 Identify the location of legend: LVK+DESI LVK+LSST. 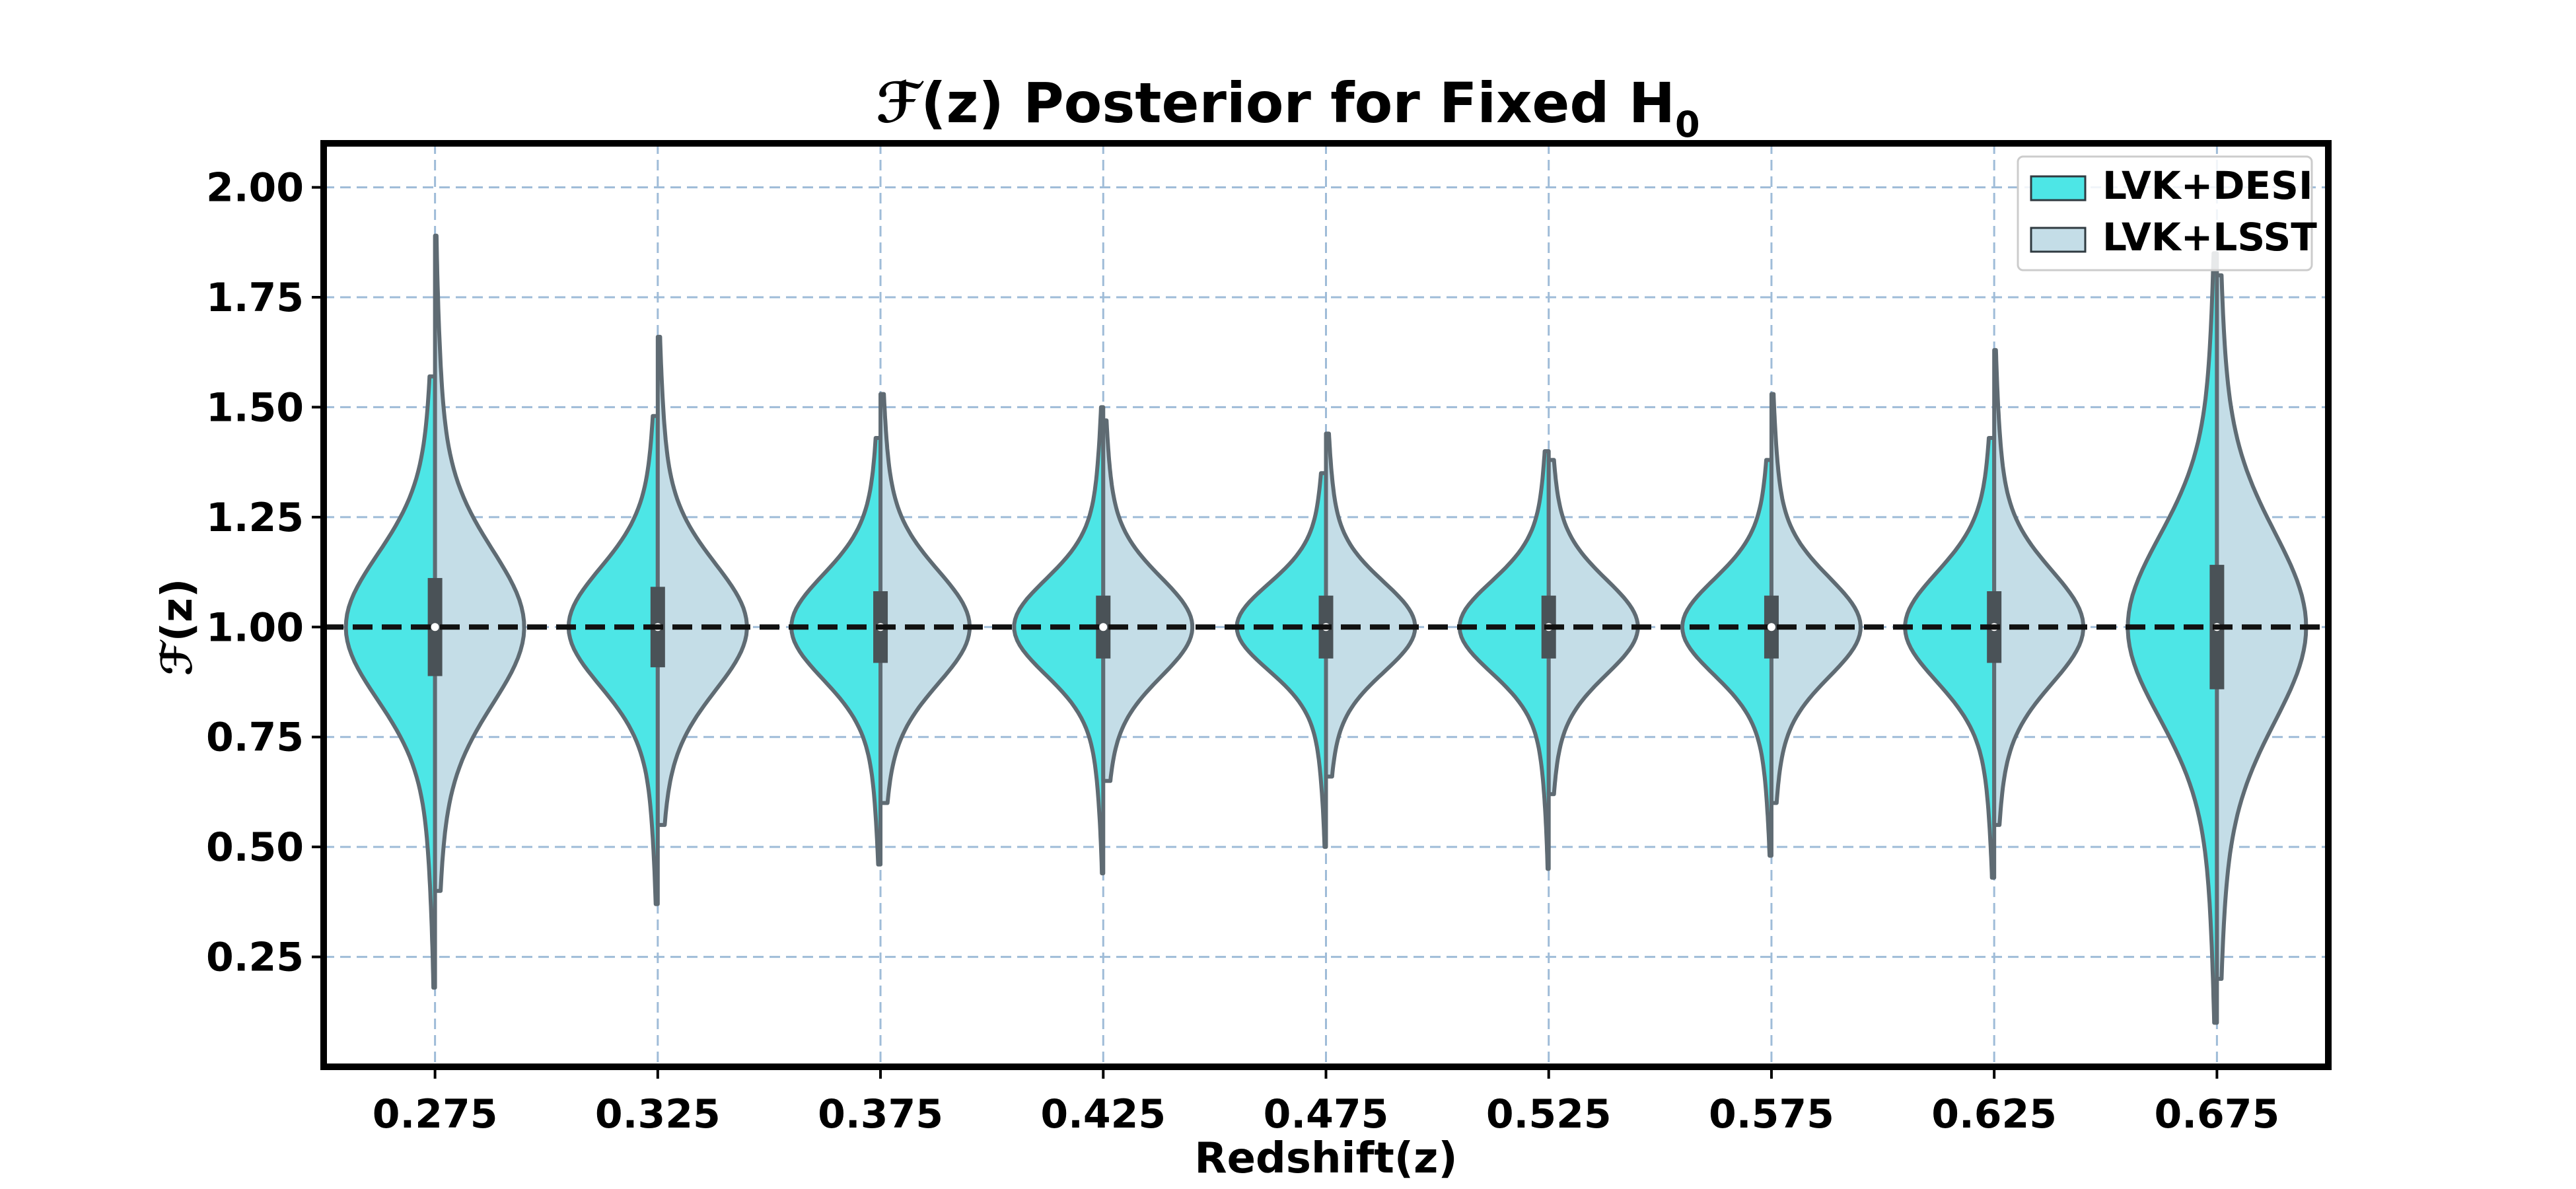
(2167, 213).